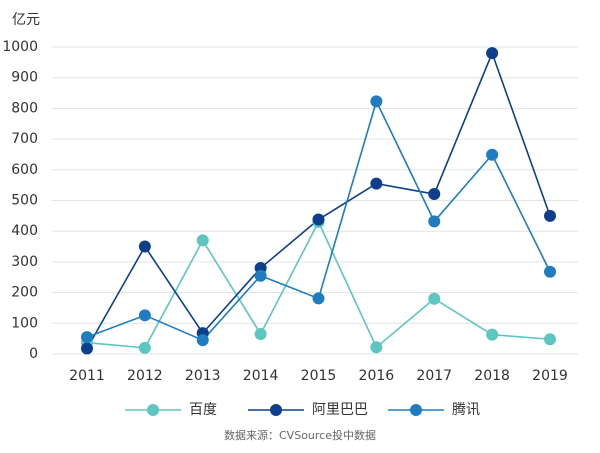 The image size is (600, 453). Describe the element at coordinates (24, 170) in the screenshot. I see `y-tick-label: 600` at that location.